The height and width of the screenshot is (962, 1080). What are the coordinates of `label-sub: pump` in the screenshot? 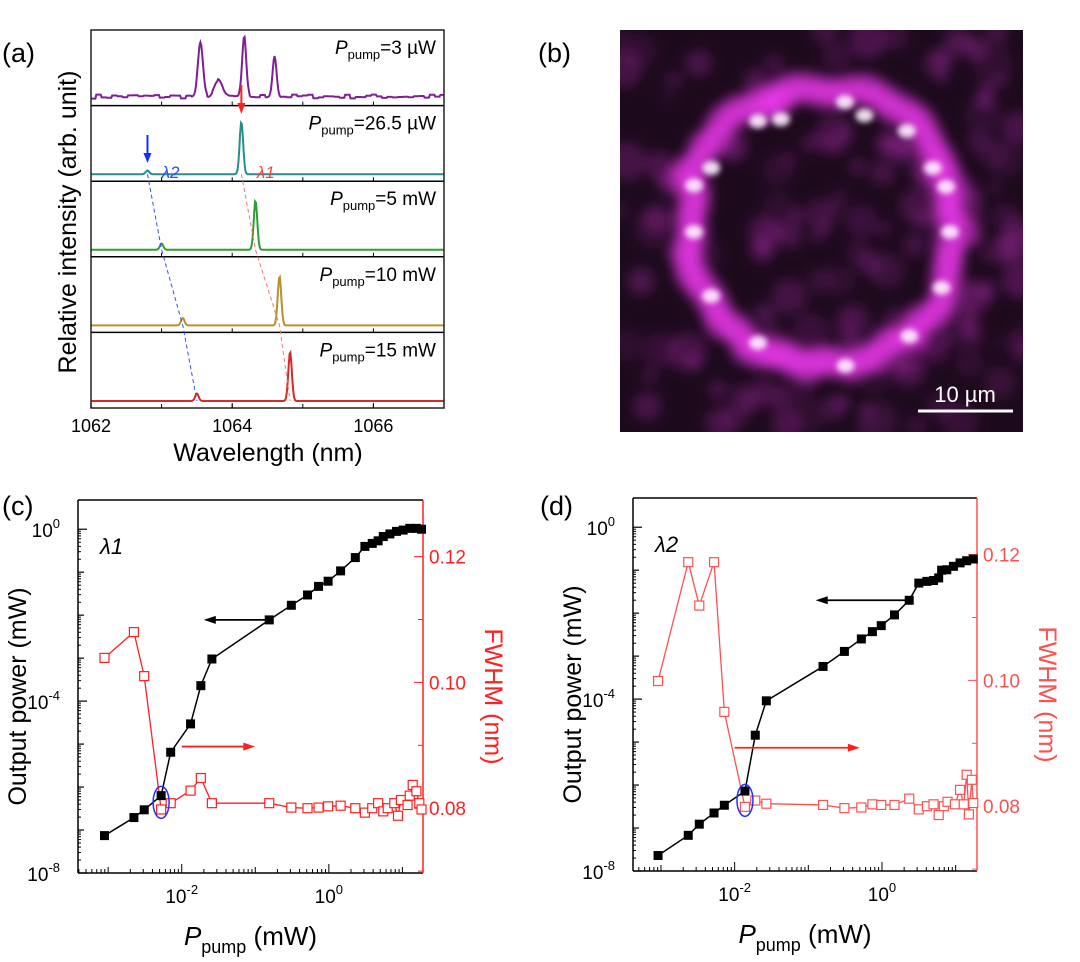 It's located at (348, 356).